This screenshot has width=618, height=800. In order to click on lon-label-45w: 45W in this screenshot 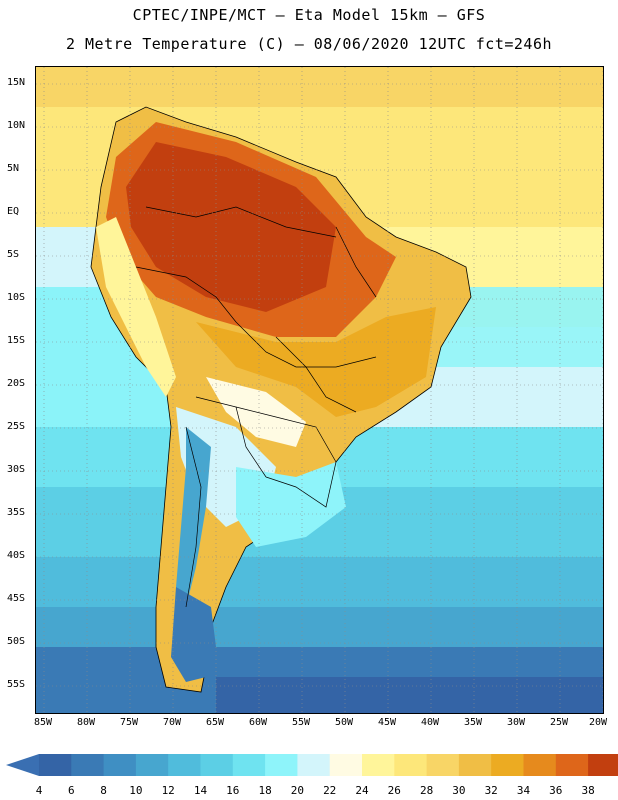, I will do `click(387, 722)`.